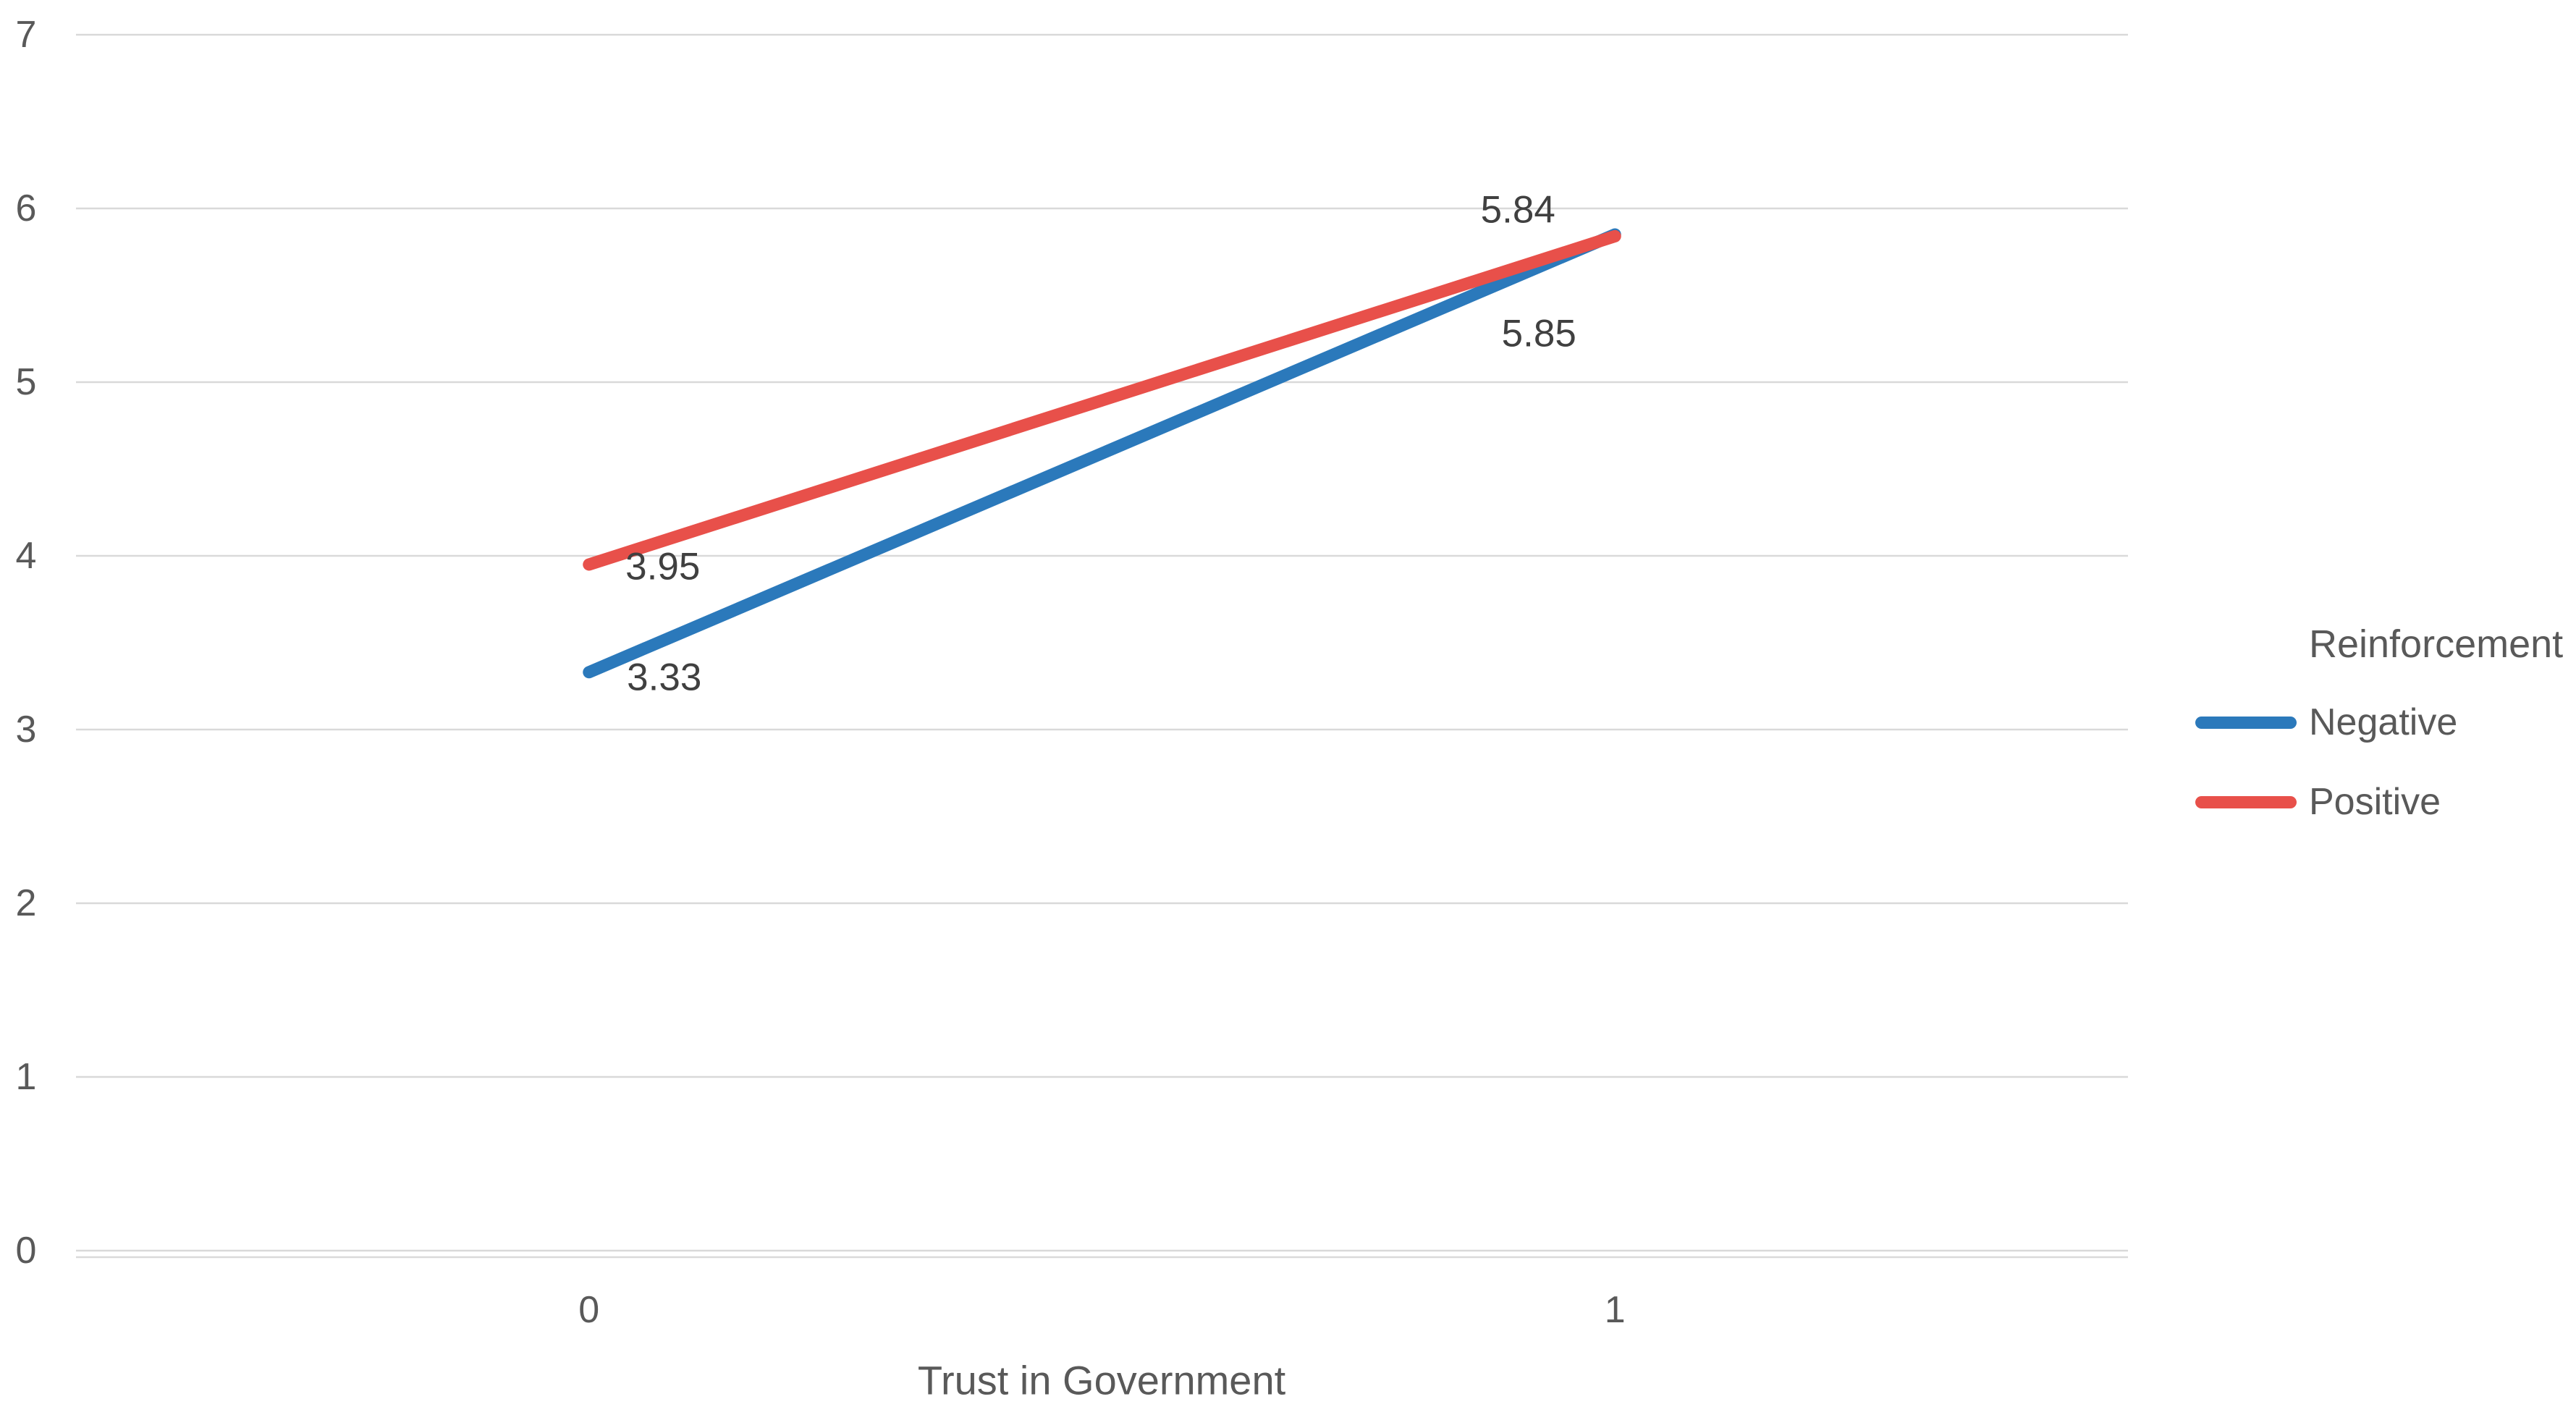  What do you see at coordinates (26, 1077) in the screenshot?
I see `y-tick-label-1: 1` at bounding box center [26, 1077].